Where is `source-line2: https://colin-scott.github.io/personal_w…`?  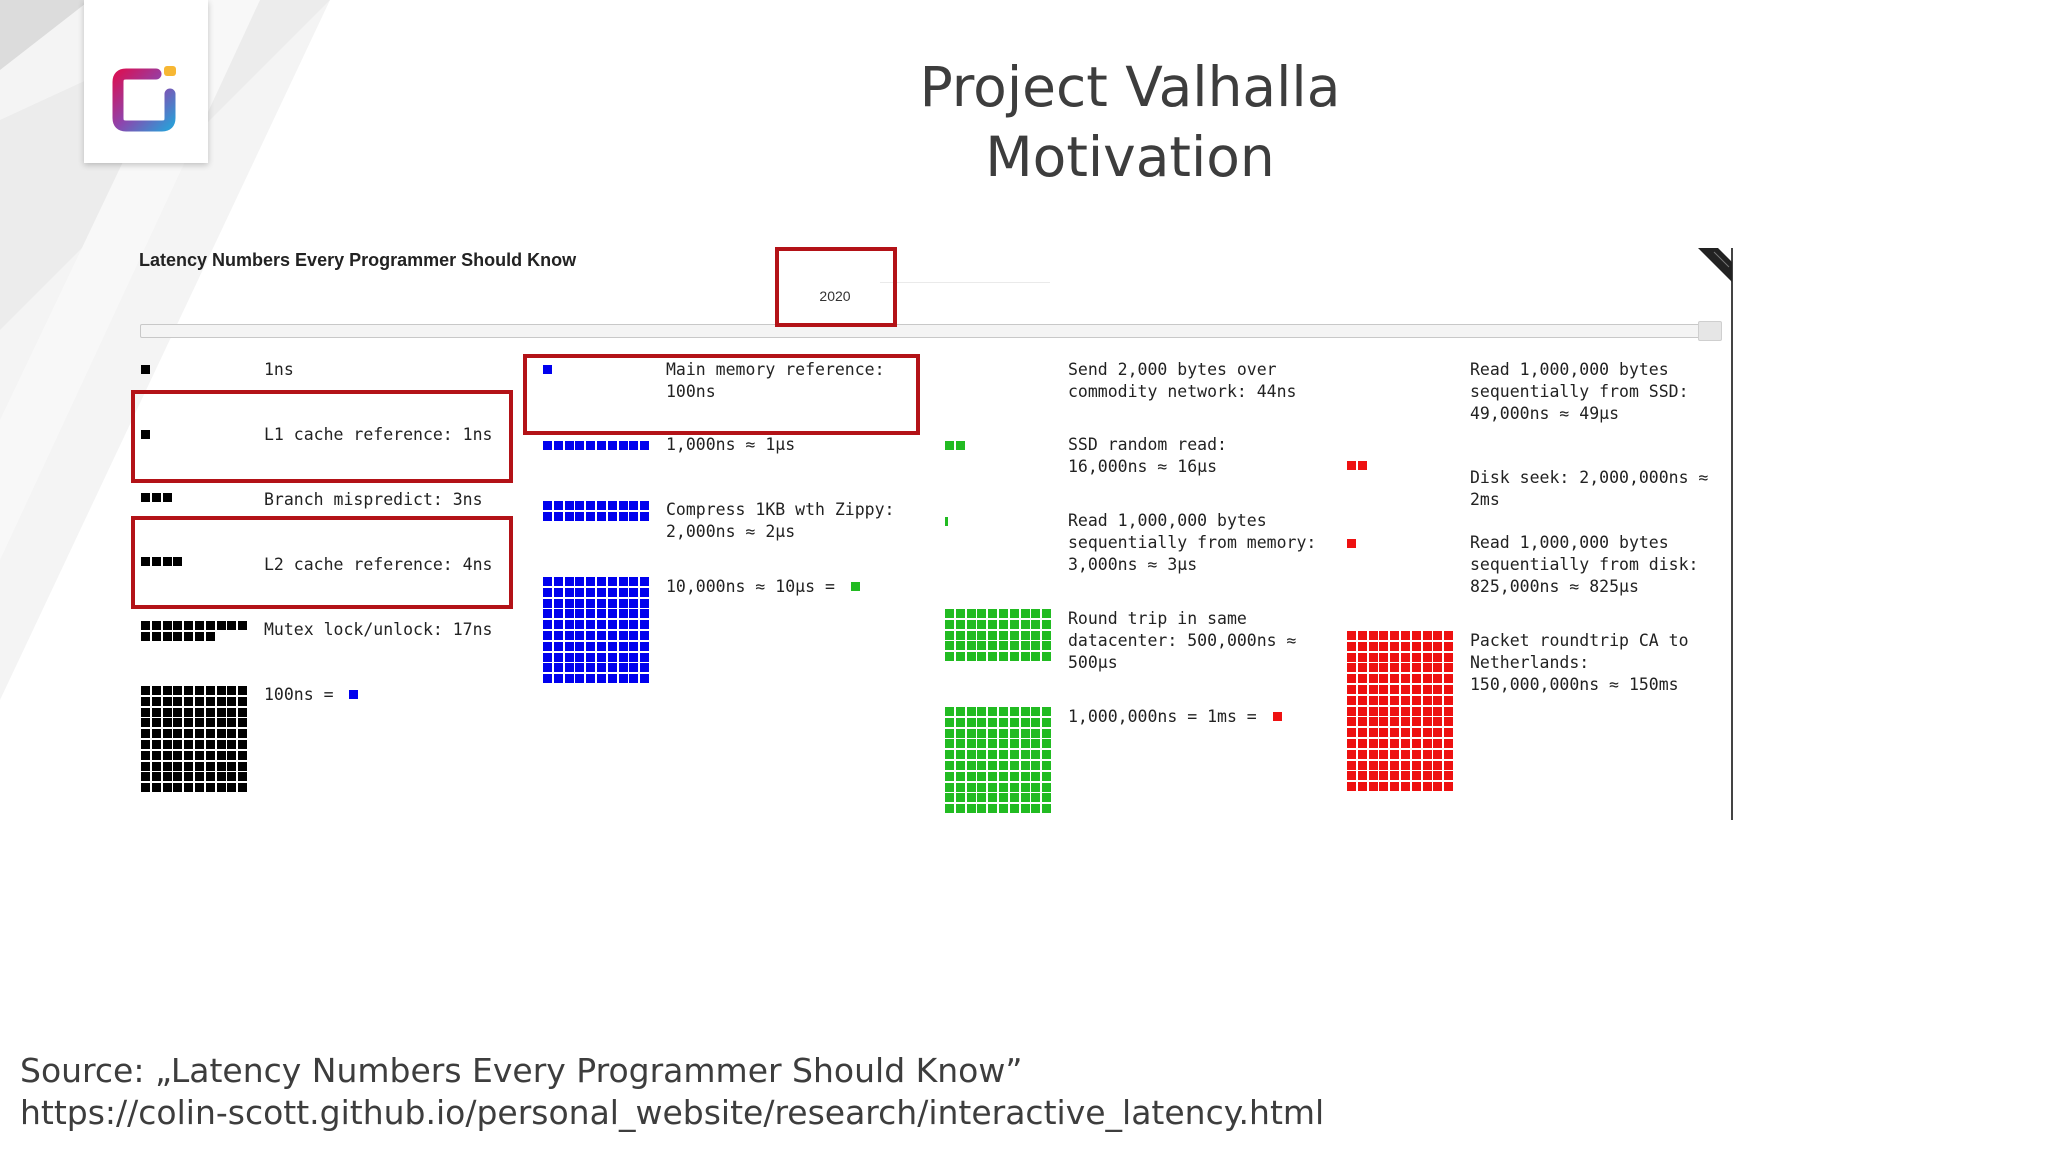 source-line2: https://colin-scott.github.io/personal_w… is located at coordinates (672, 1112).